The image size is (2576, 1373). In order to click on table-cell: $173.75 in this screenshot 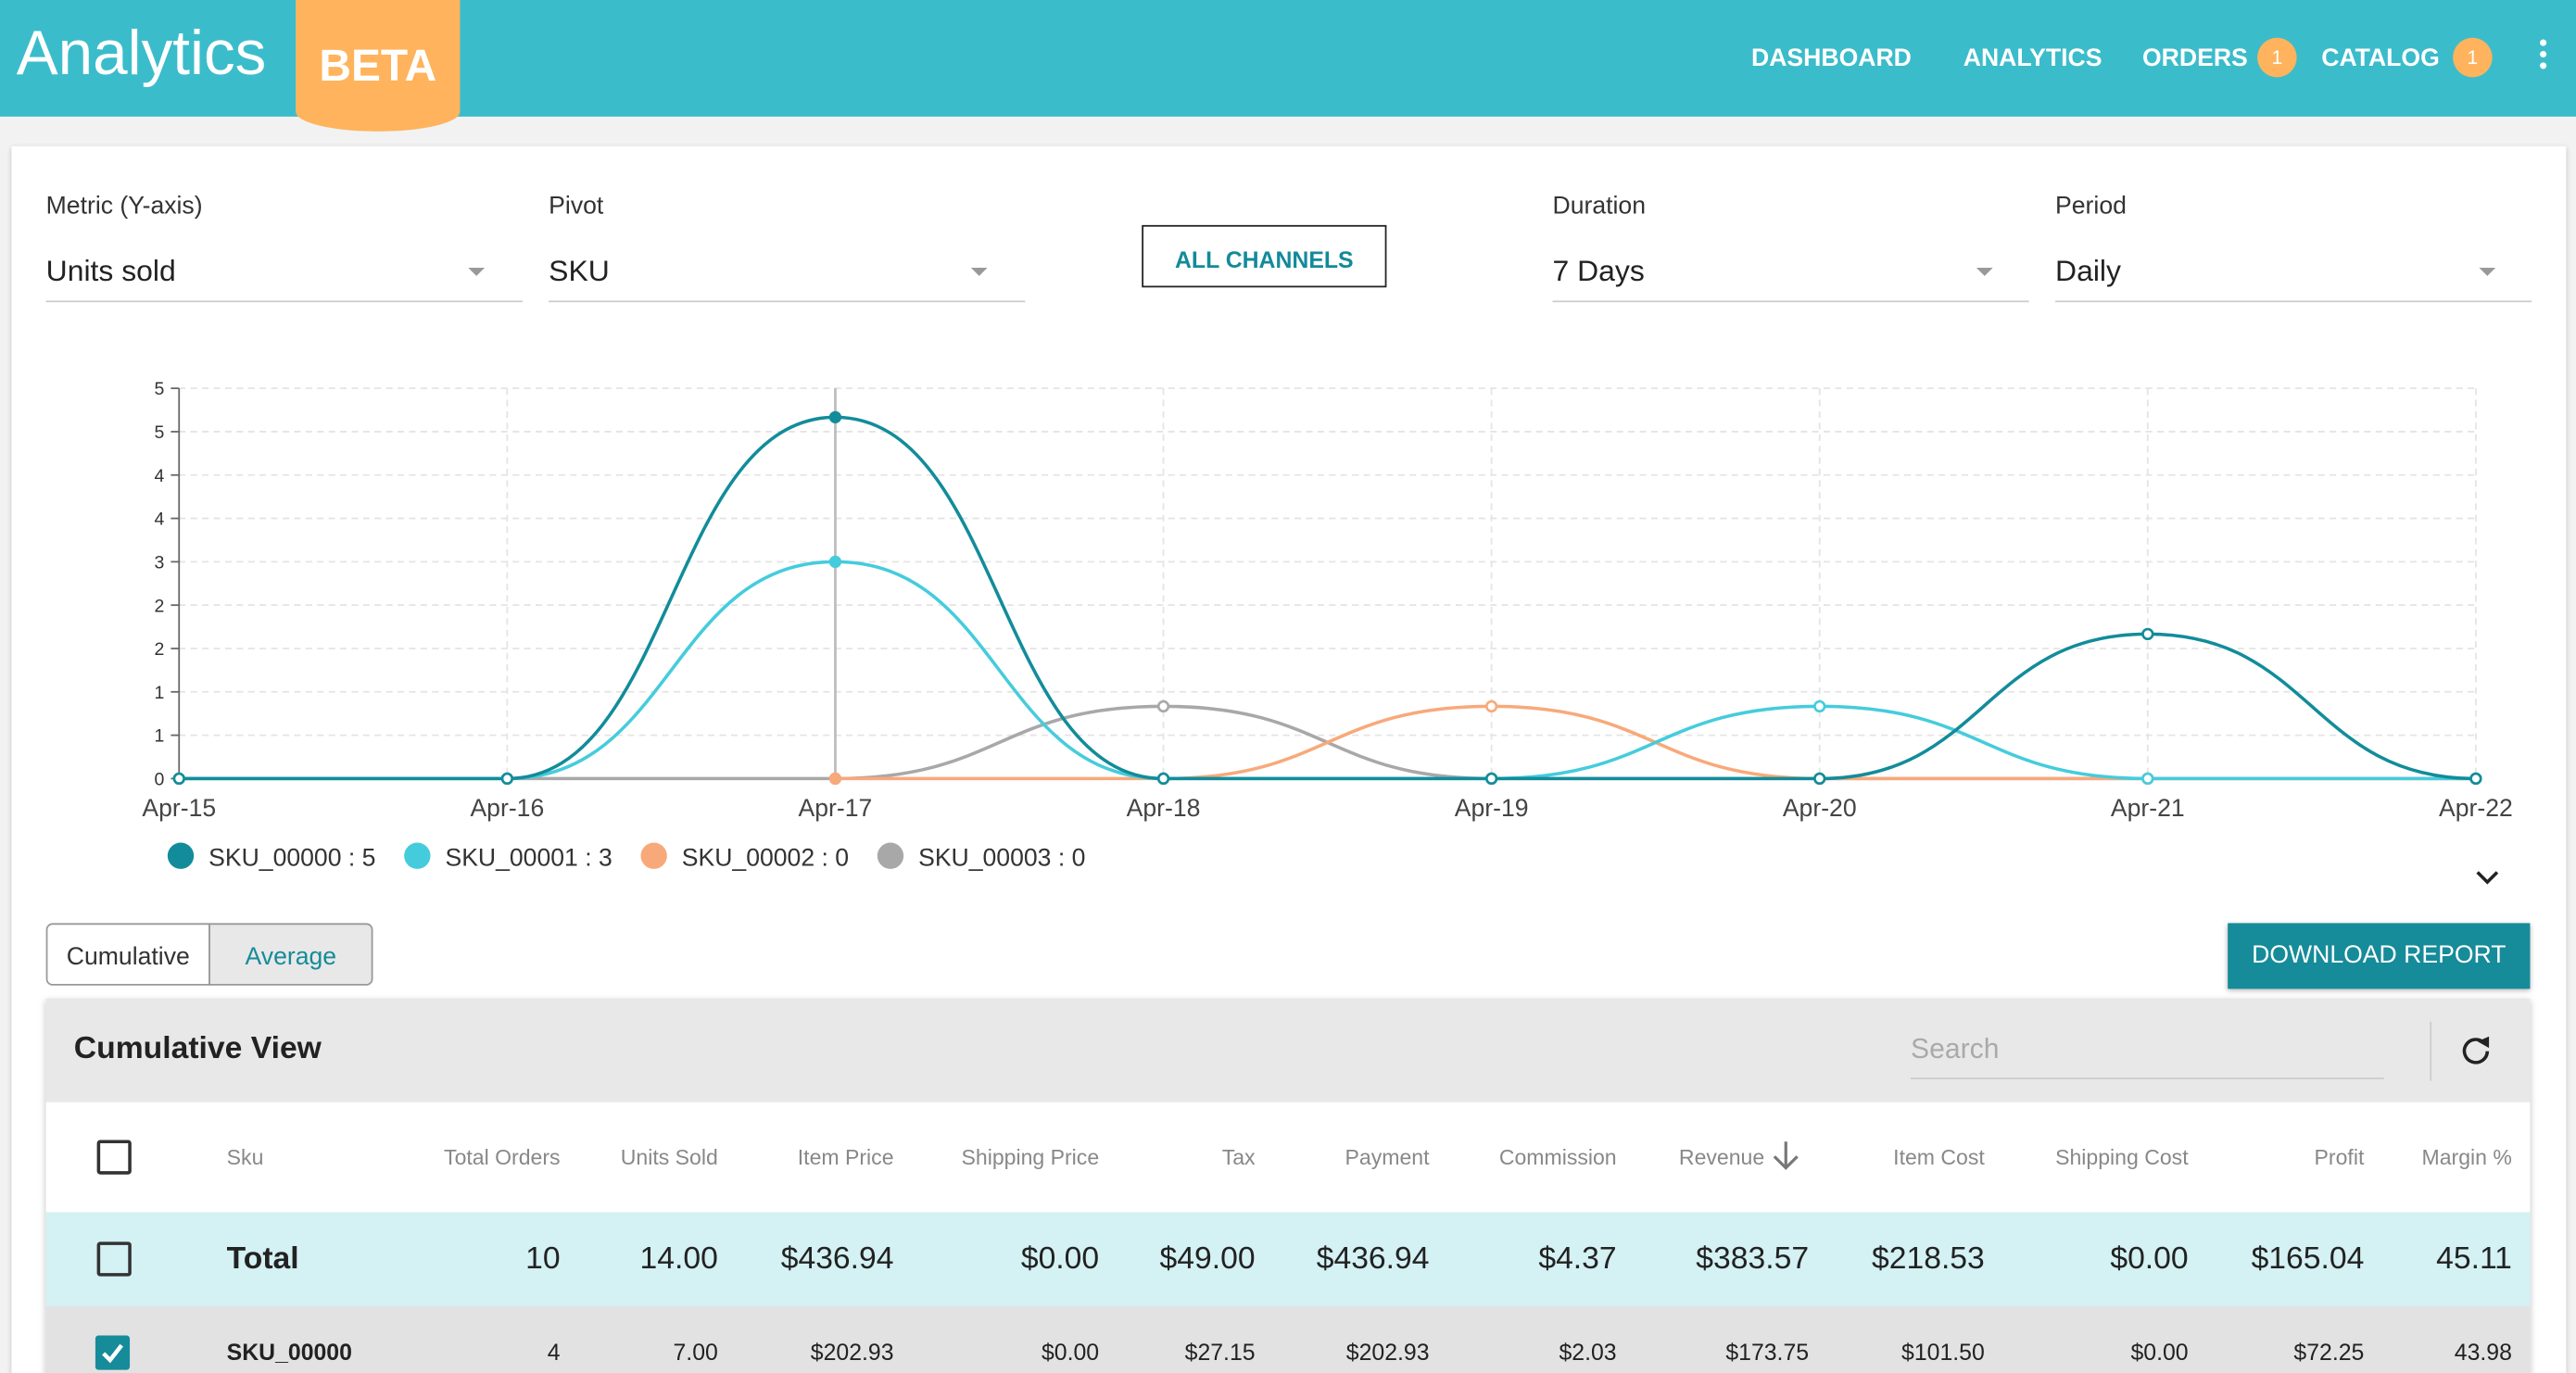, I will do `click(1768, 1352)`.